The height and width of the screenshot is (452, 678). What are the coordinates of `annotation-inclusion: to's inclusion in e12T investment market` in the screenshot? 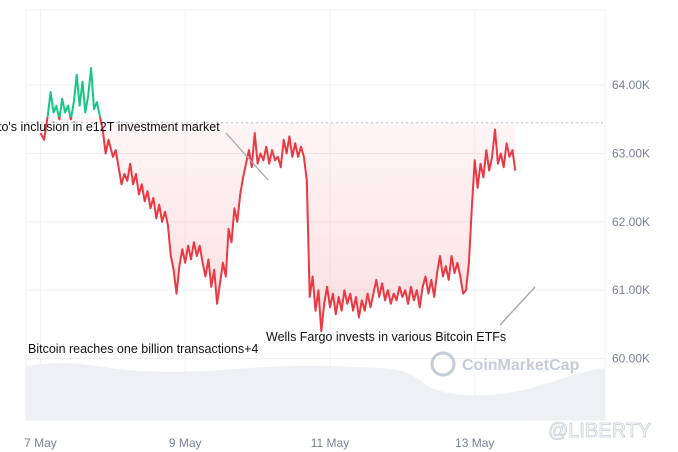 It's located at (134, 150).